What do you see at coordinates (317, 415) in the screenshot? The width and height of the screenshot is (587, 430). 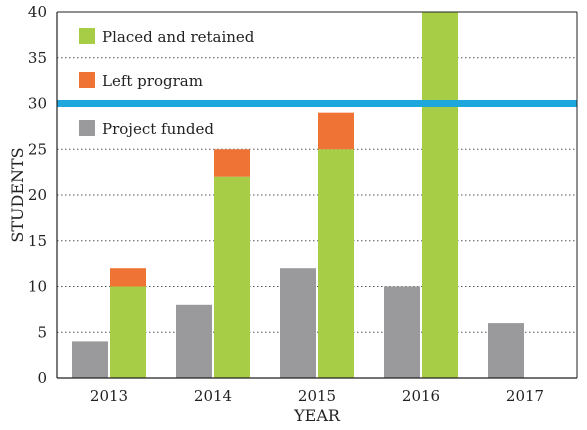 I see `x-axis-title: YEAR` at bounding box center [317, 415].